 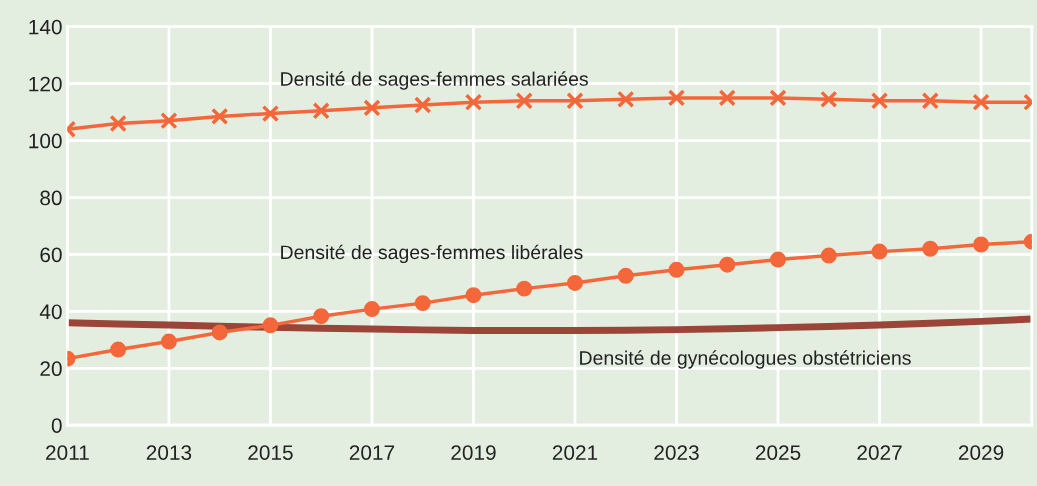 What do you see at coordinates (270, 452) in the screenshot?
I see `x-tick-label: 2015` at bounding box center [270, 452].